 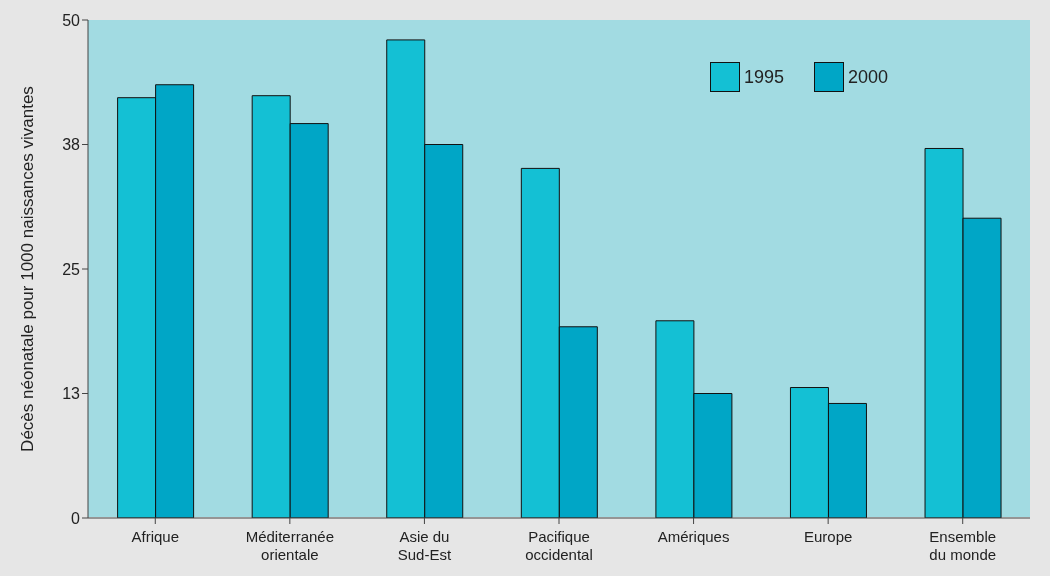 I want to click on y-tick-label: 0, so click(x=76, y=518).